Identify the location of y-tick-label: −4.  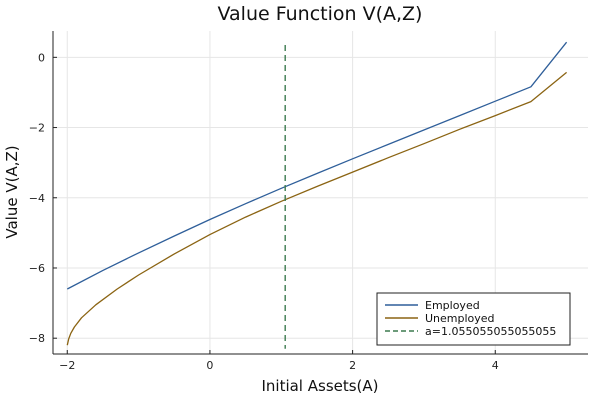
(37, 198).